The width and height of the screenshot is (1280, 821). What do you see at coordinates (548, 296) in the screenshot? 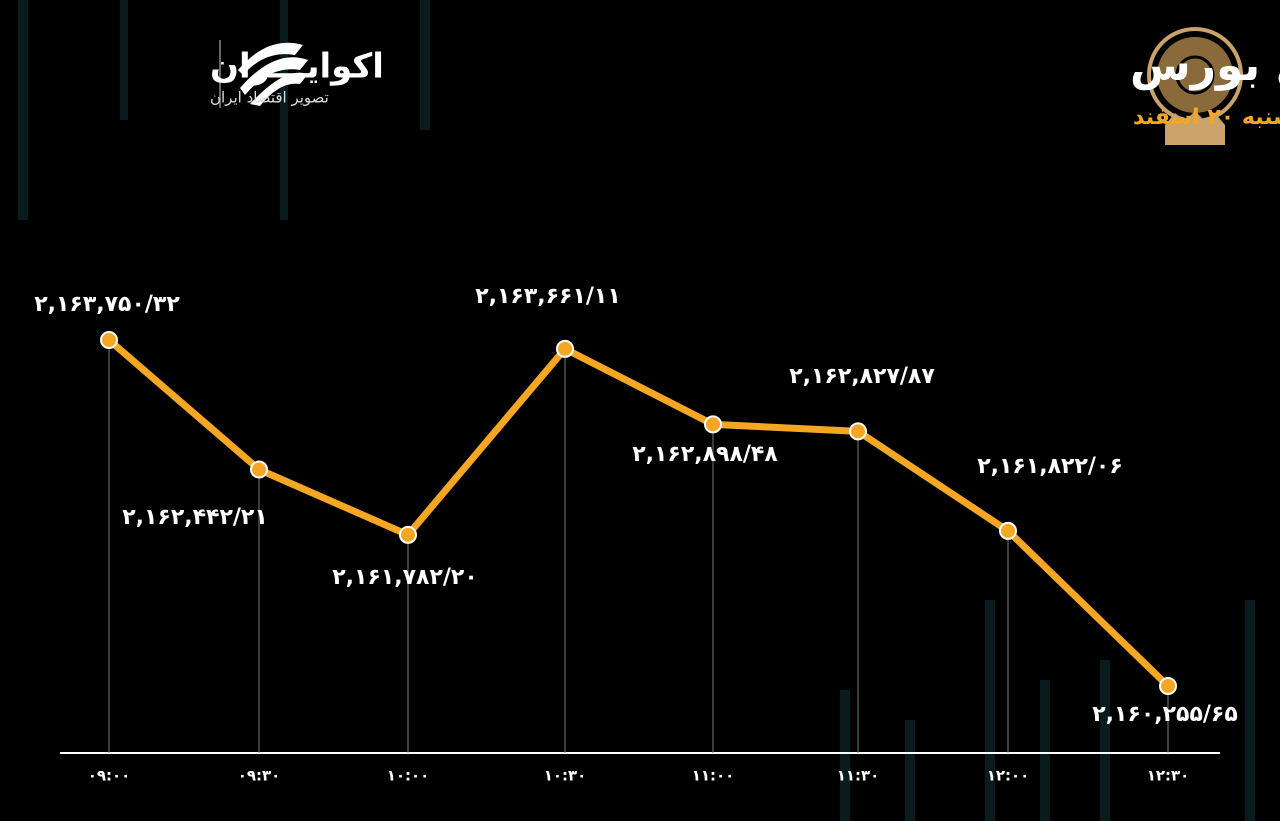
I see `data-label: ۲,۱۶۳,۶۶۱/۱۱` at bounding box center [548, 296].